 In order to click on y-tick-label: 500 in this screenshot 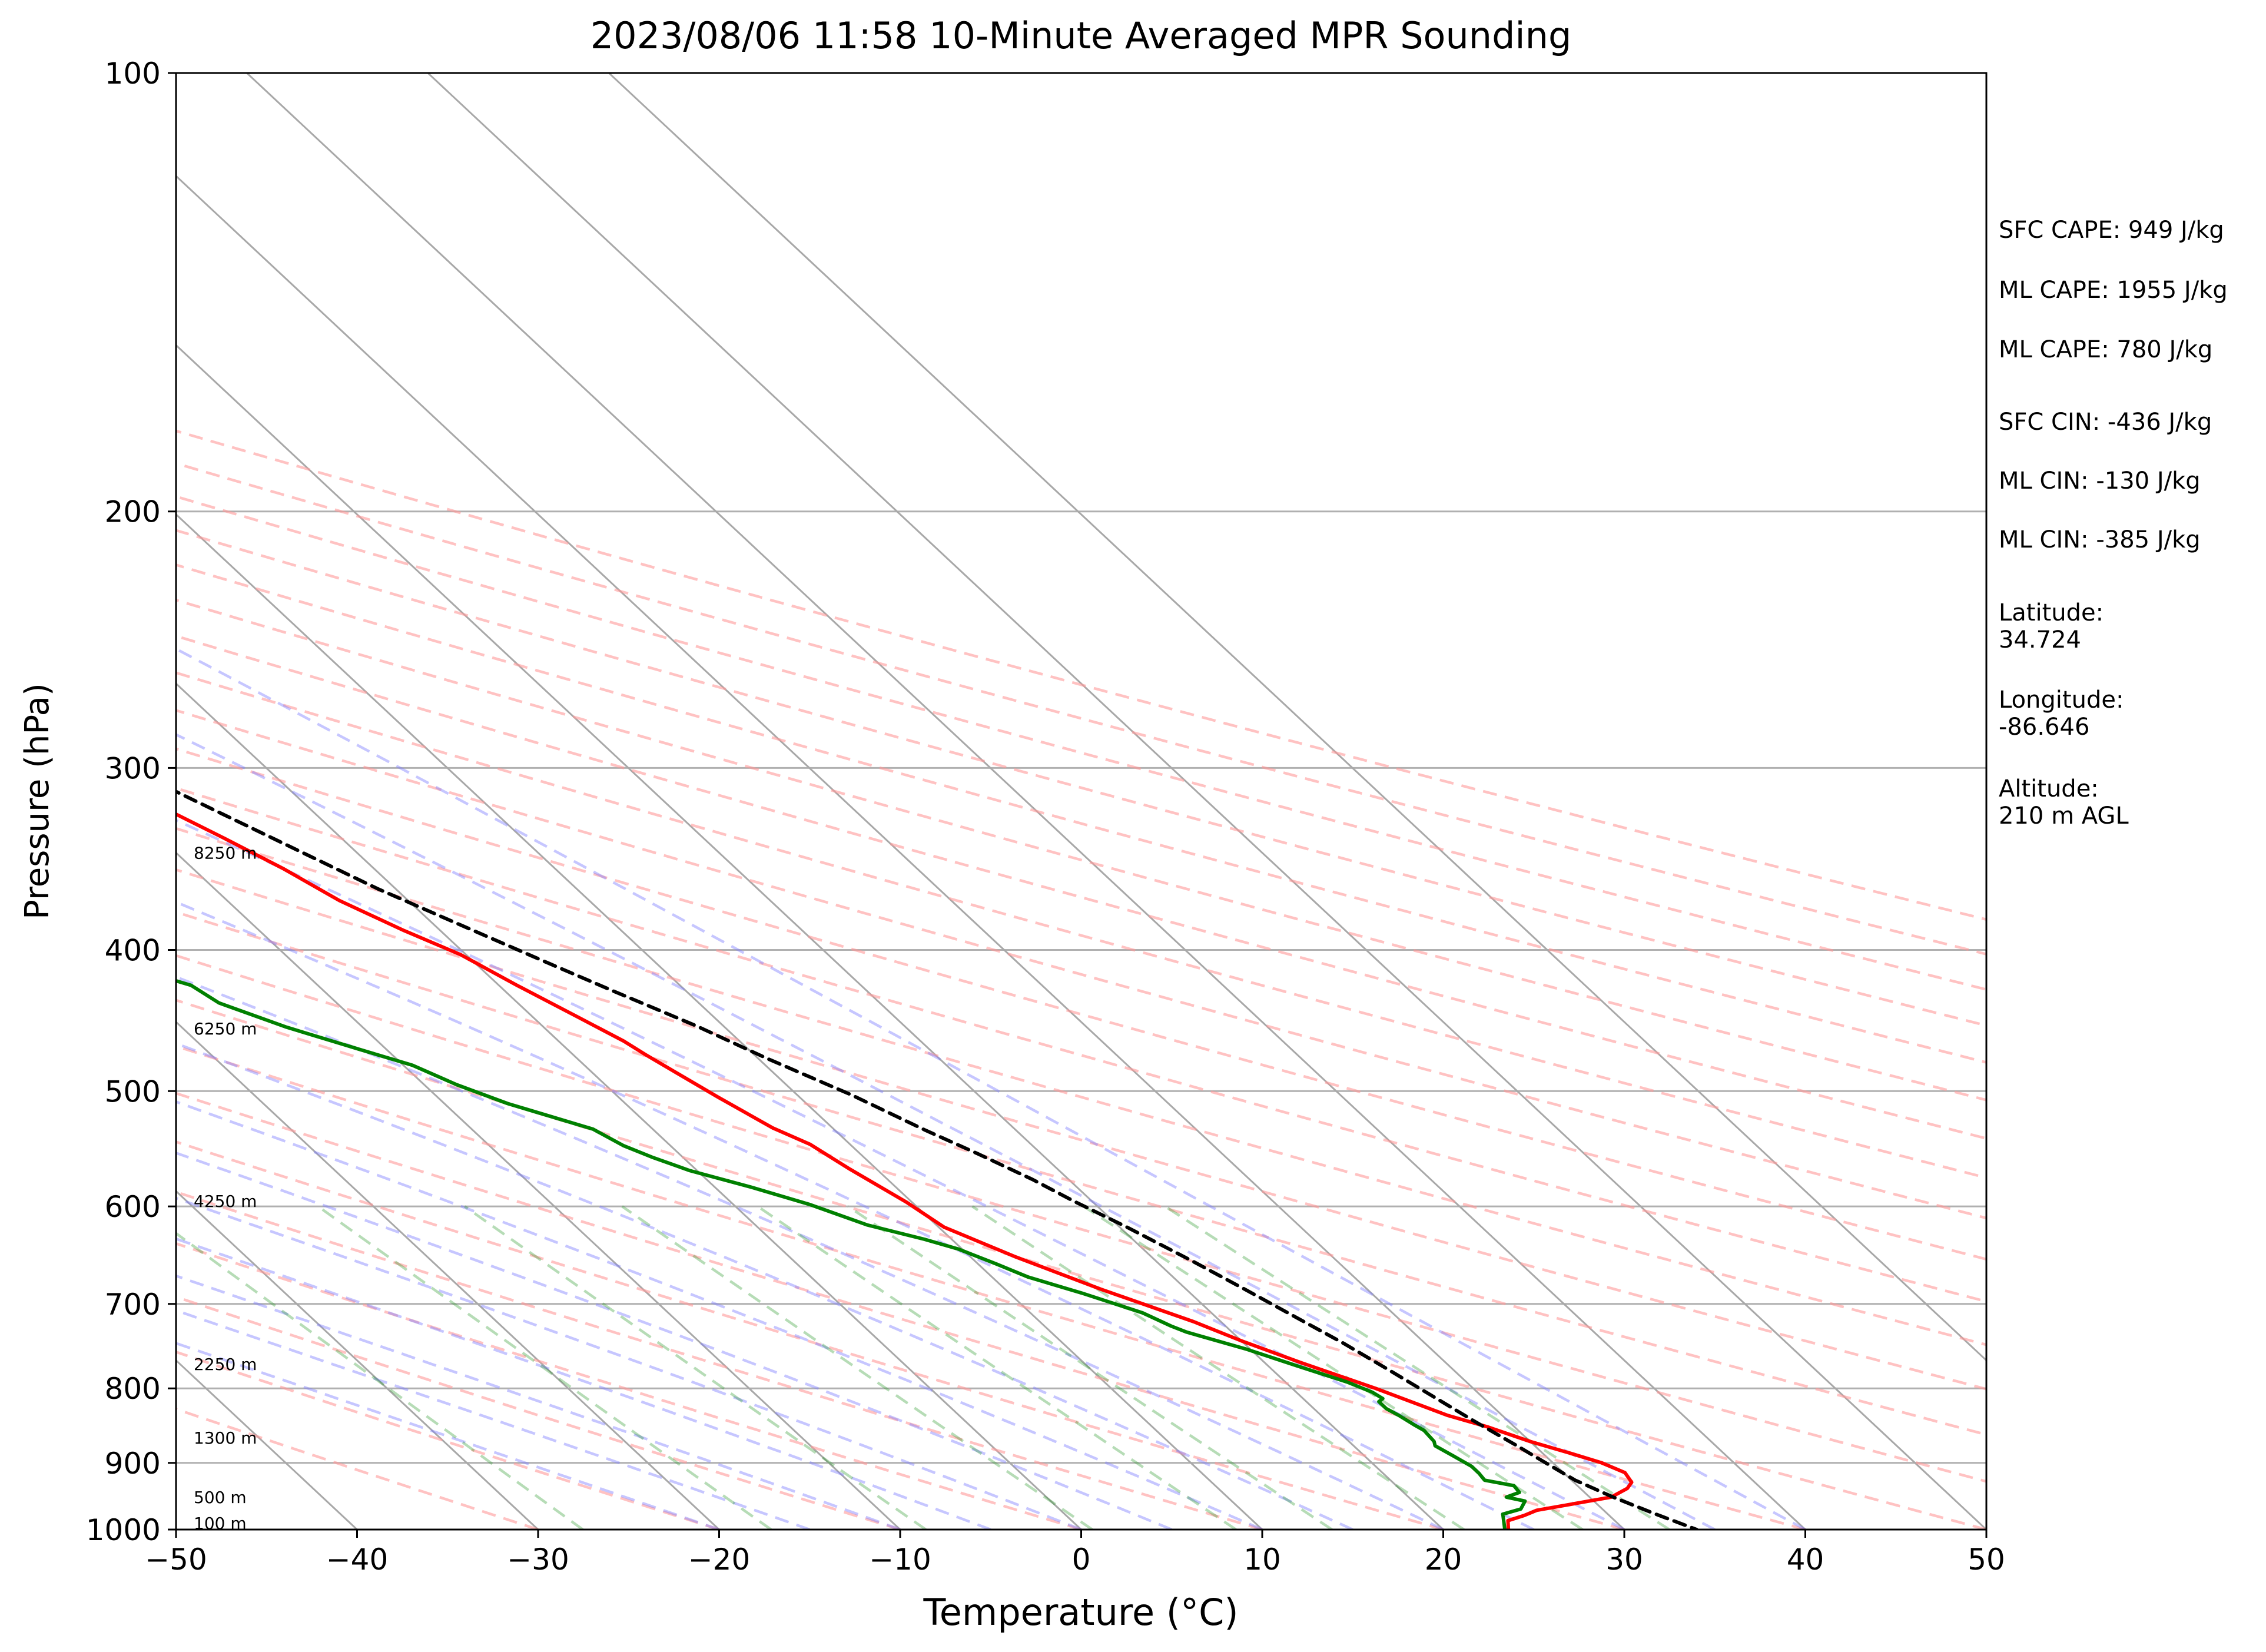, I will do `click(133, 1091)`.